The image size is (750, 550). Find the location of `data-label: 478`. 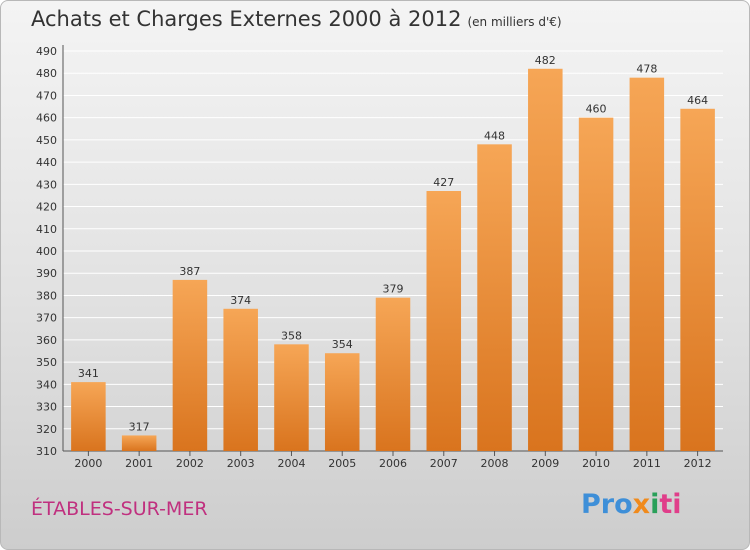

data-label: 478 is located at coordinates (646, 69).